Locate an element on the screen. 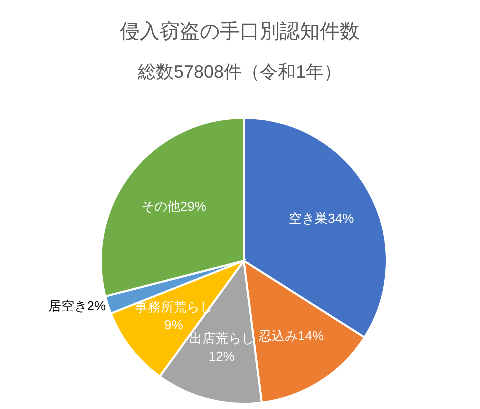  data-label: 9% is located at coordinates (174, 324).